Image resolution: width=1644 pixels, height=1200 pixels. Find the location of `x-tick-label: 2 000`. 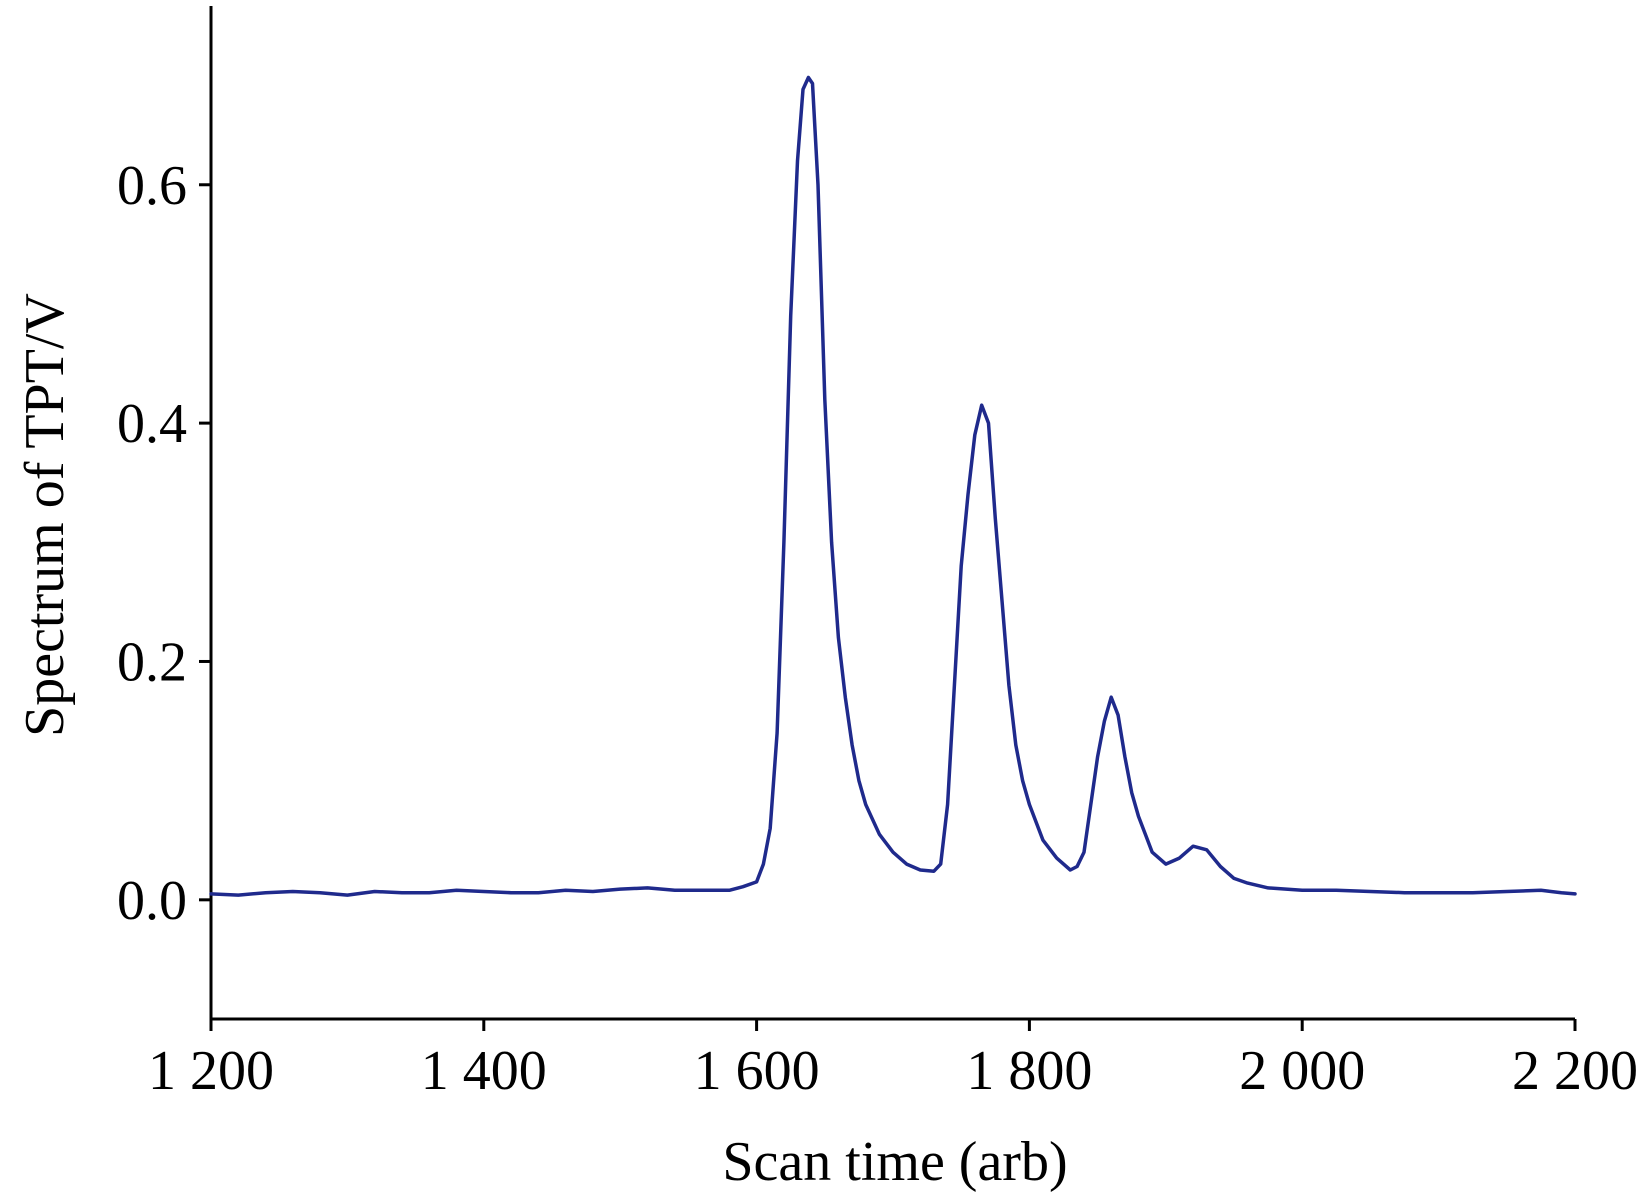

x-tick-label: 2 000 is located at coordinates (1302, 1071).